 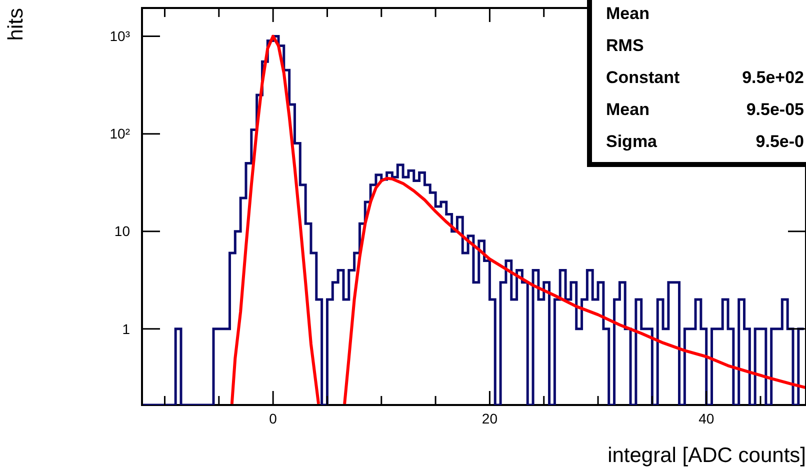 What do you see at coordinates (120, 36) in the screenshot?
I see `y-tick-label: 10³` at bounding box center [120, 36].